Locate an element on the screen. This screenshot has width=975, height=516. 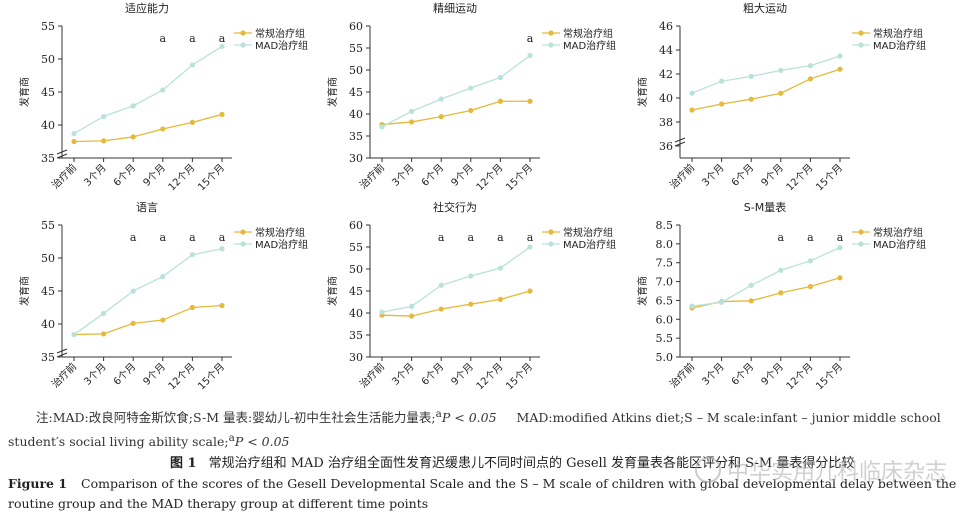
y-tick-label: 6.5 is located at coordinates (665, 300).